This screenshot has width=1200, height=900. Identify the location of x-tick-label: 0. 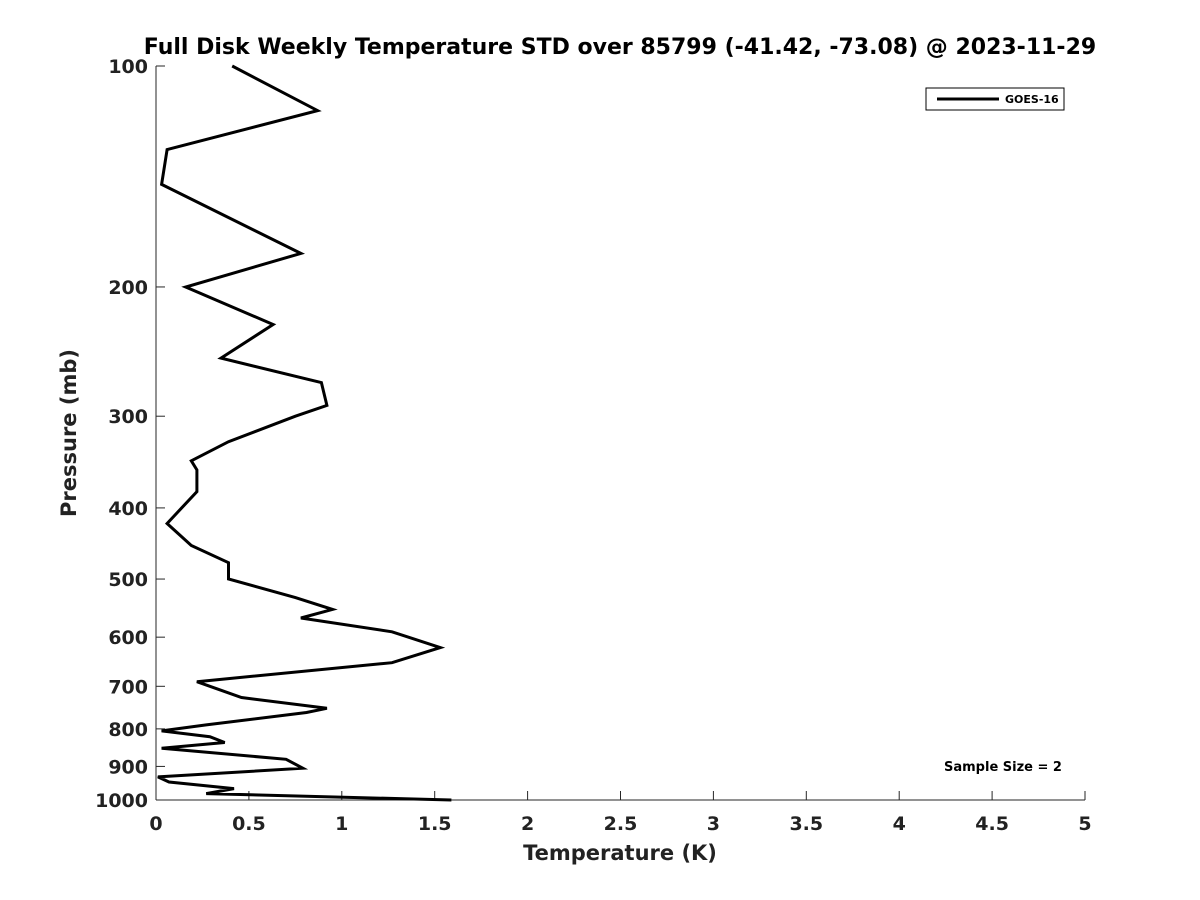
(155, 824).